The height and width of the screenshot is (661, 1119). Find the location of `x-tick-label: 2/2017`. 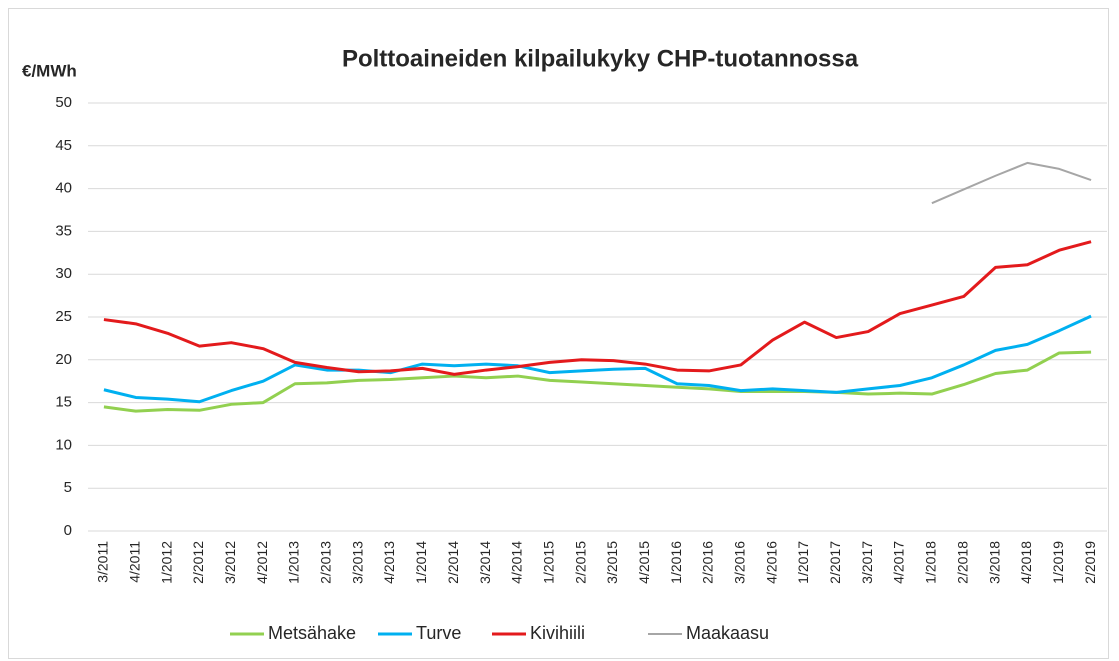

x-tick-label: 2/2017 is located at coordinates (835, 562).